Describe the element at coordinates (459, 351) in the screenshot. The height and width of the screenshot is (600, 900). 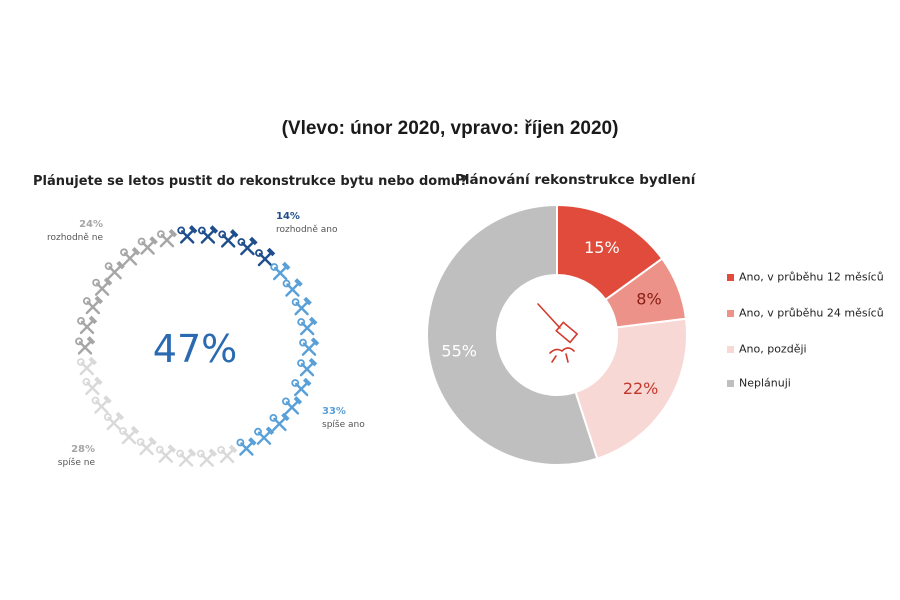
I see `slice-value-label: 55%` at that location.